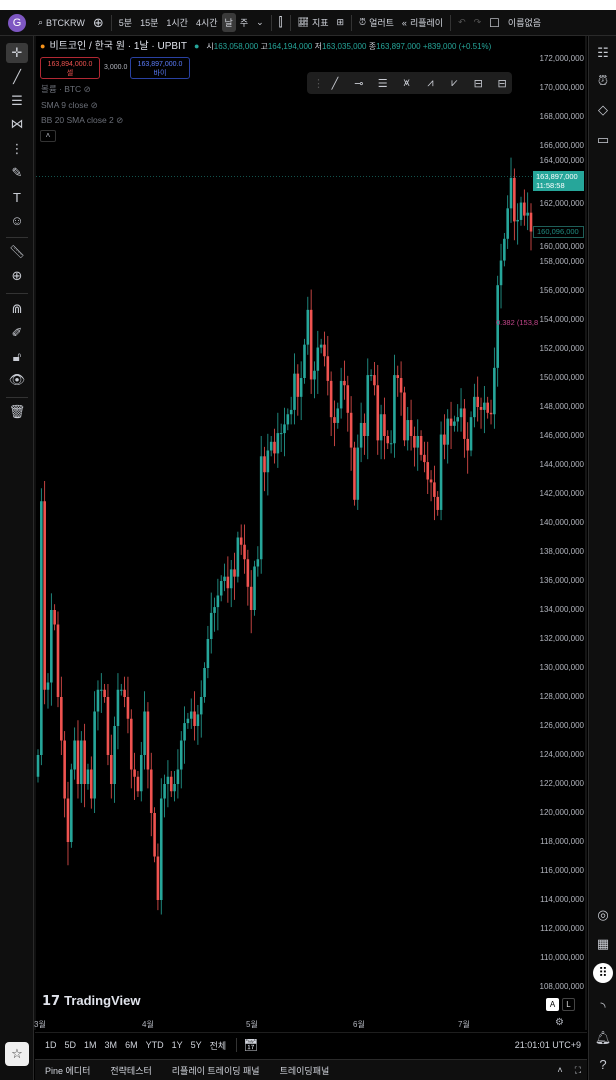  What do you see at coordinates (51, 1045) in the screenshot?
I see `range-1d: 1D` at bounding box center [51, 1045].